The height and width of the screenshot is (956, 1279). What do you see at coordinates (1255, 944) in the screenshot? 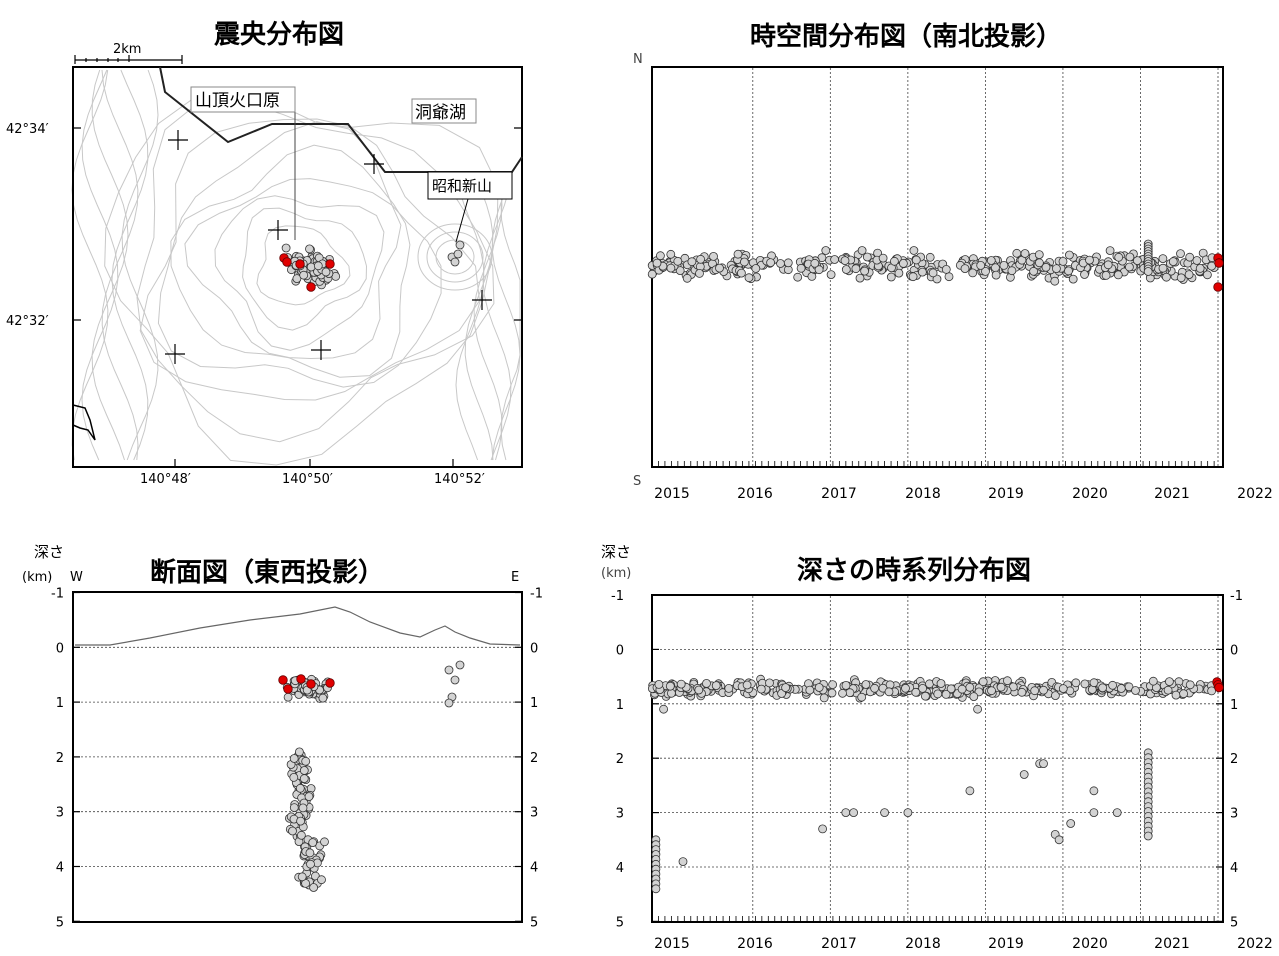
I see `year-tick-label: 2022` at bounding box center [1255, 944].